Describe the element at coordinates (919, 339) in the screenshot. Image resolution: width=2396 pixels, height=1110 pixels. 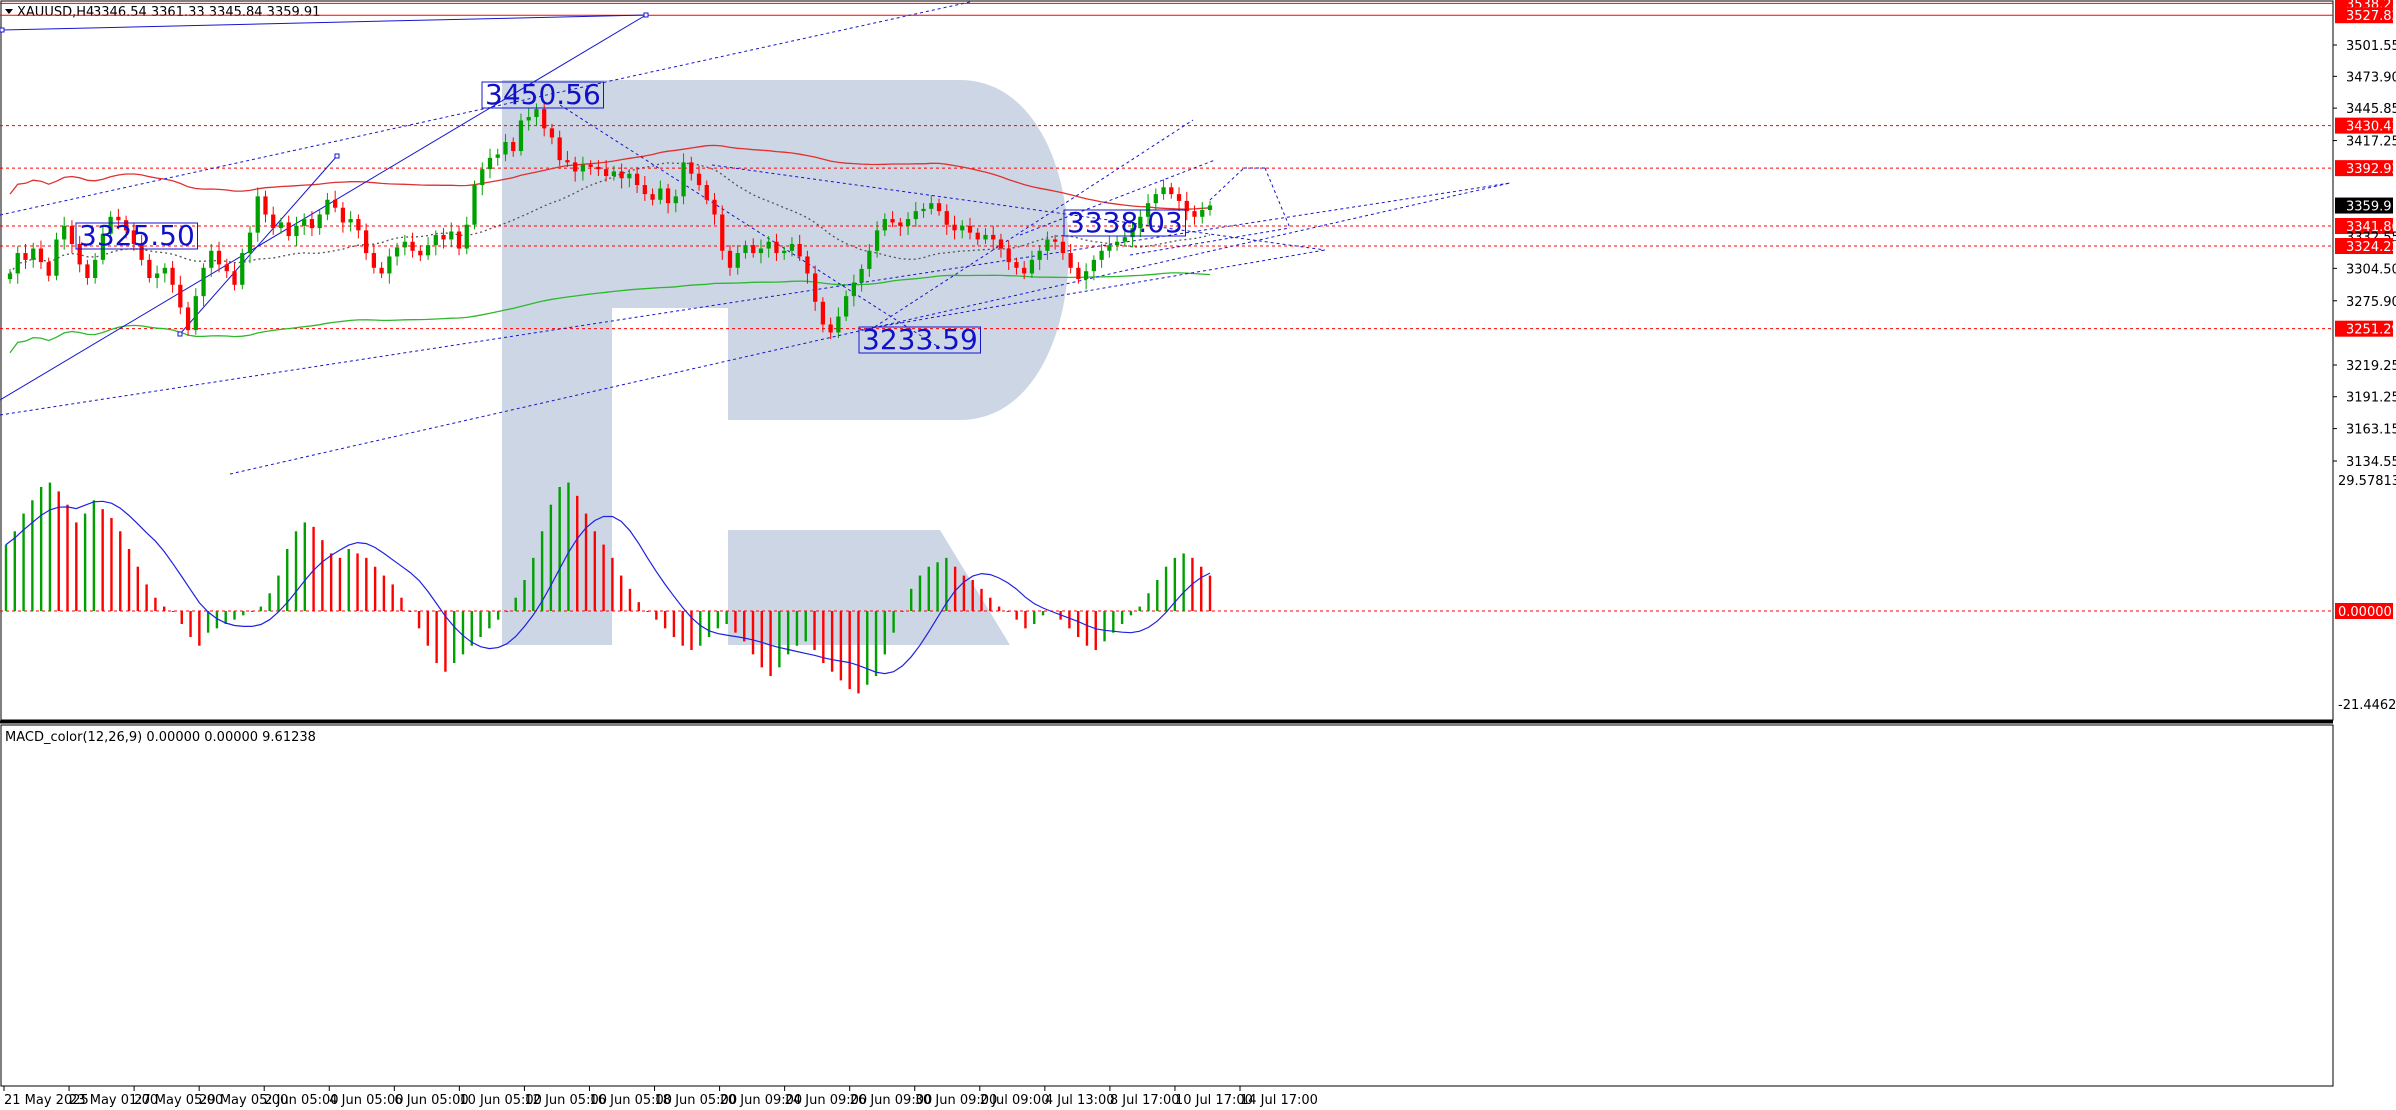
I see `price-annotation-box: 3233.59` at that location.